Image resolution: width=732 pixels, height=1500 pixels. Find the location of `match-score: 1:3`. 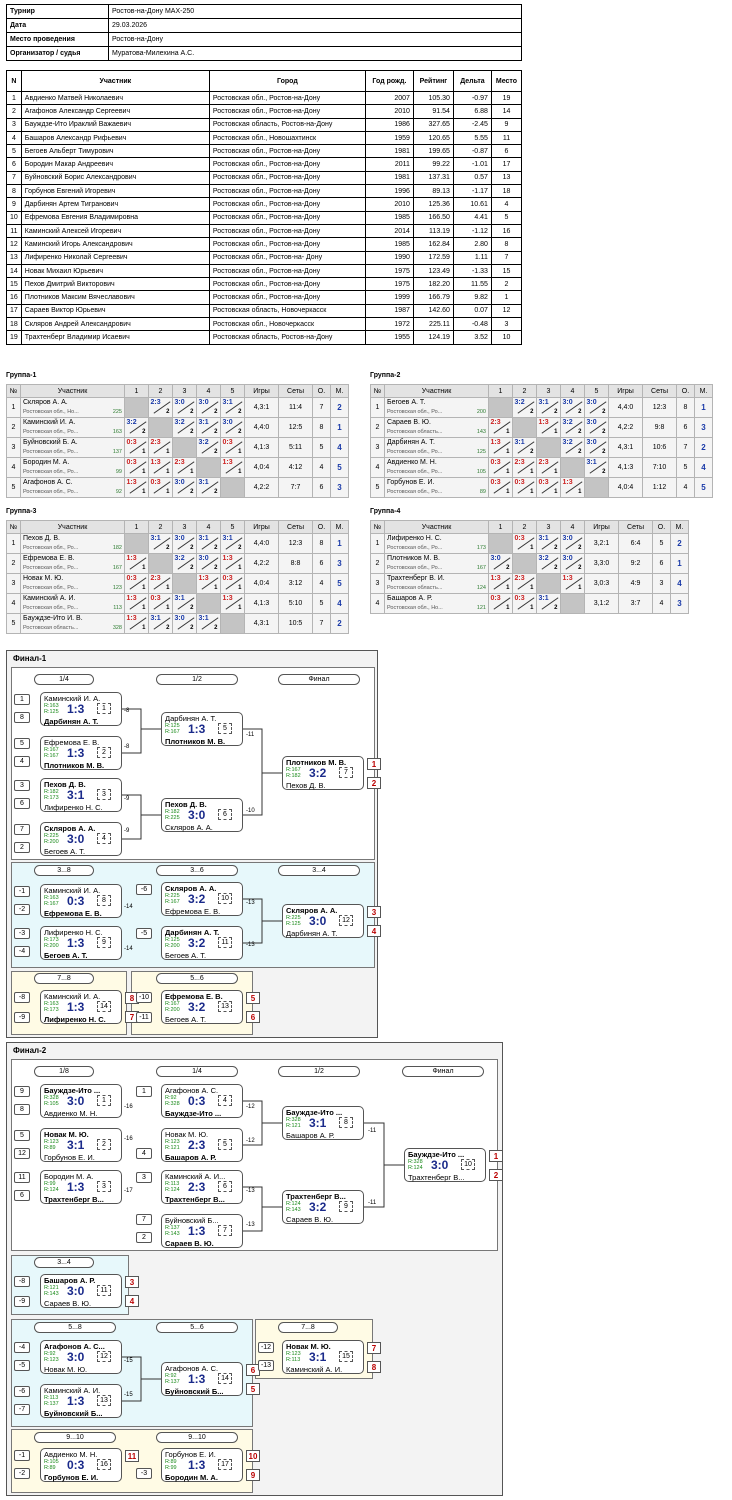

match-score: 1:3 is located at coordinates (76, 943).